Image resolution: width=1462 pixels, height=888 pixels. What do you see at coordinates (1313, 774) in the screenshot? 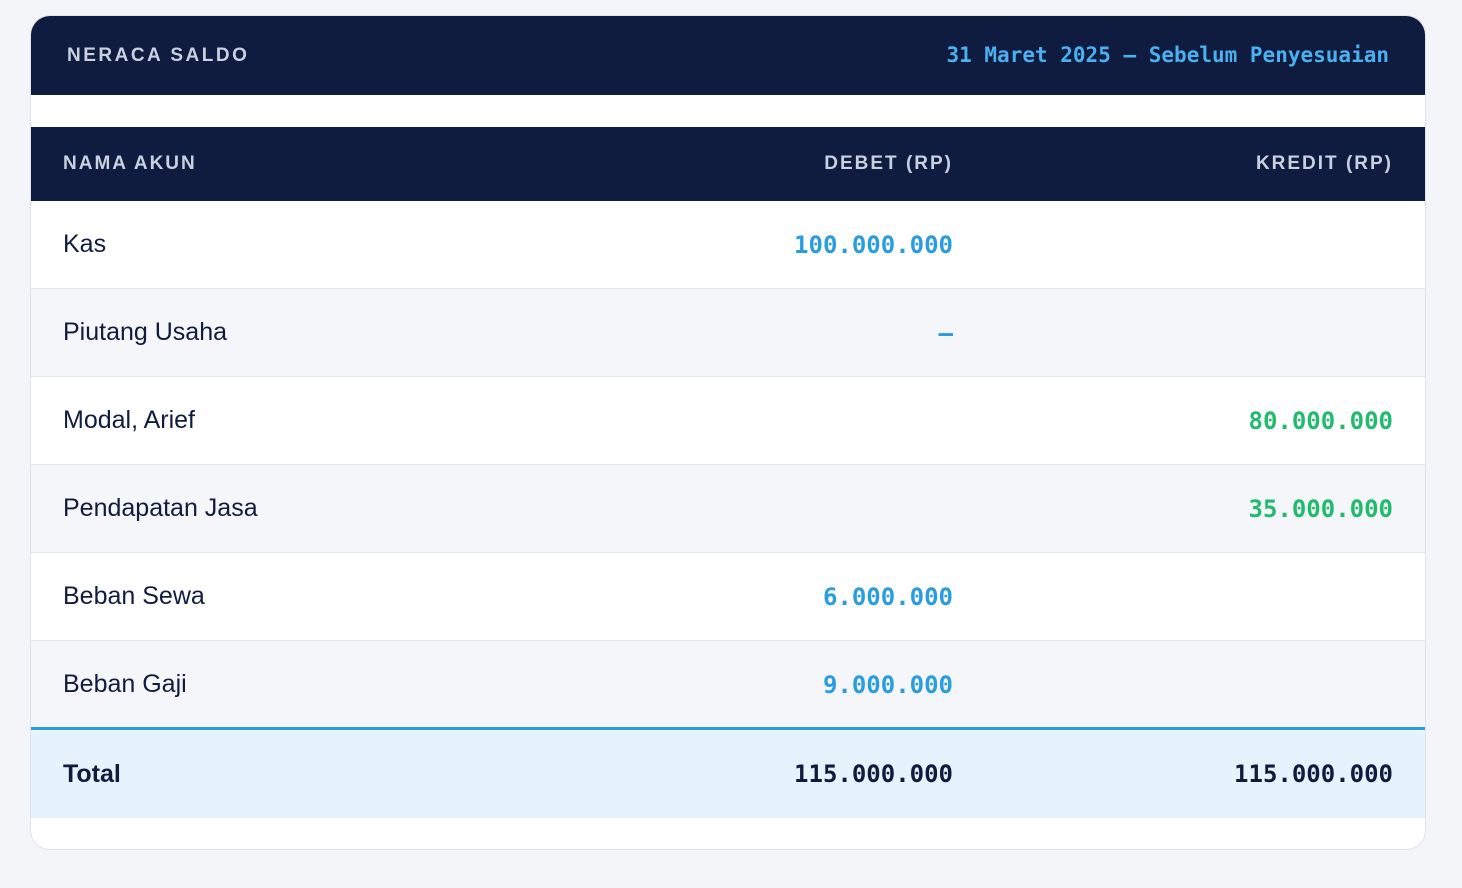
I see `total-credit: 115.000.000` at bounding box center [1313, 774].